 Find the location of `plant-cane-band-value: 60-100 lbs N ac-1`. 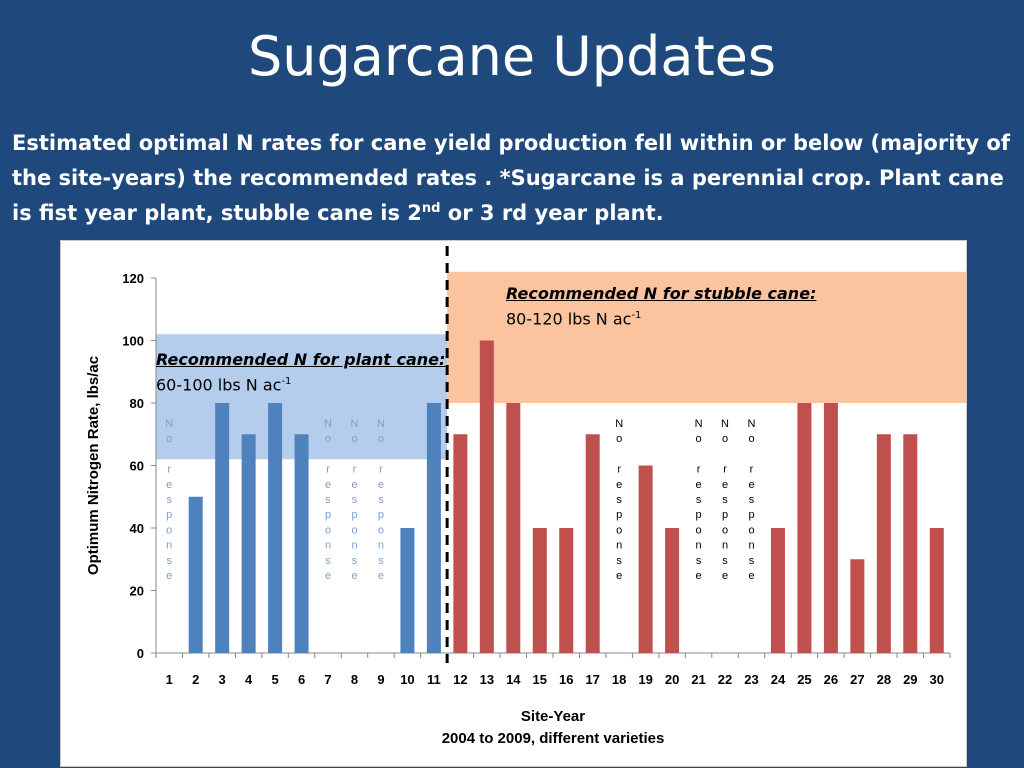

plant-cane-band-value: 60-100 lbs N ac-1 is located at coordinates (300, 383).